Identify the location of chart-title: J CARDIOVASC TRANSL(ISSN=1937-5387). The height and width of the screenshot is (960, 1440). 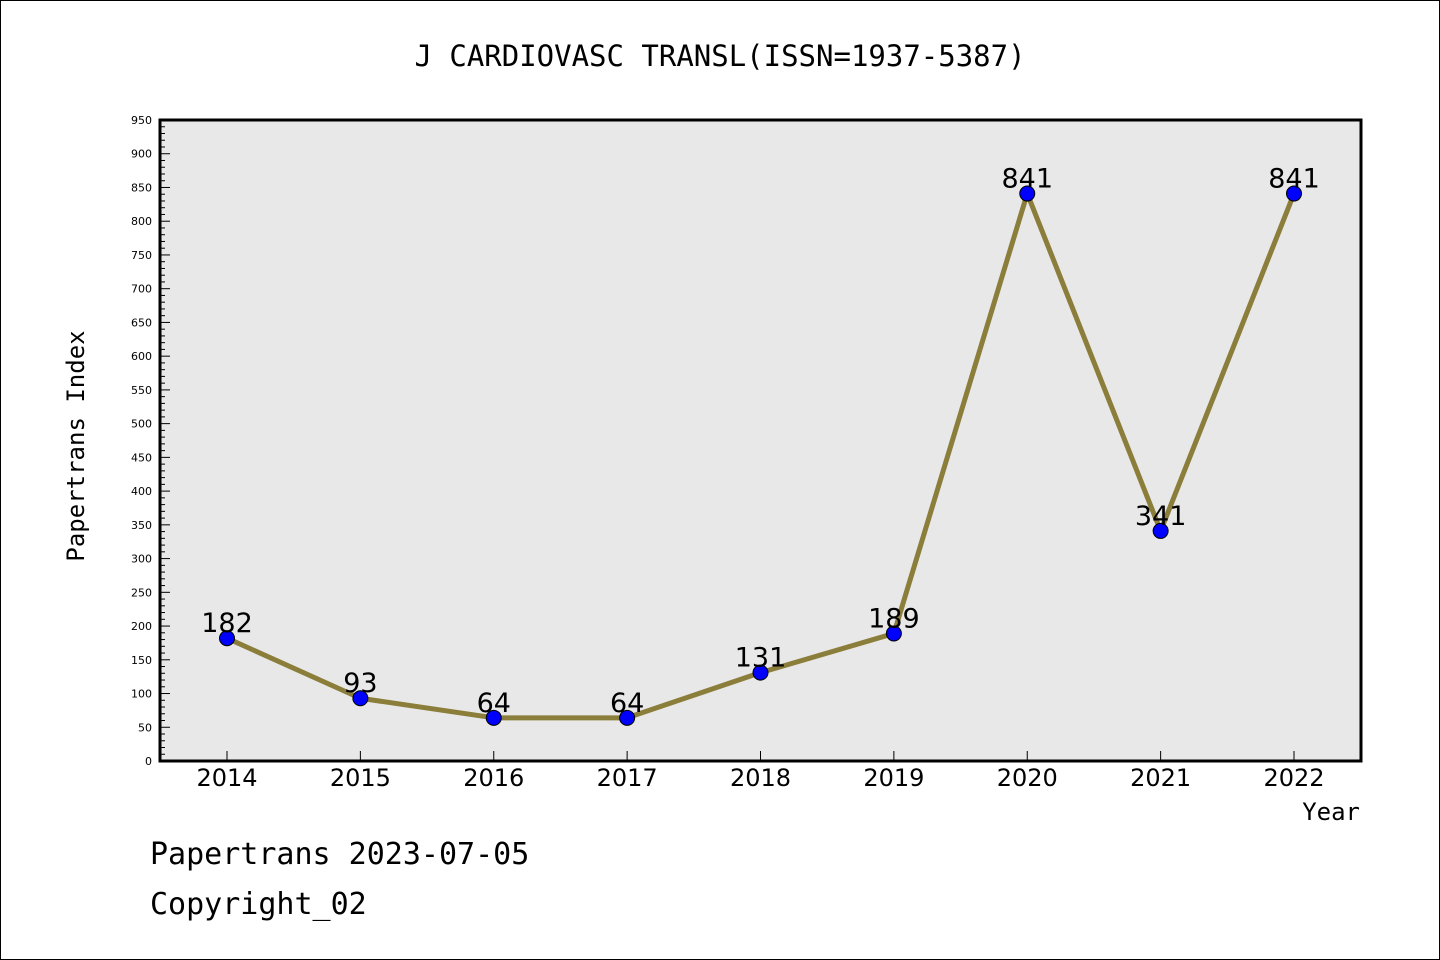
(719, 56).